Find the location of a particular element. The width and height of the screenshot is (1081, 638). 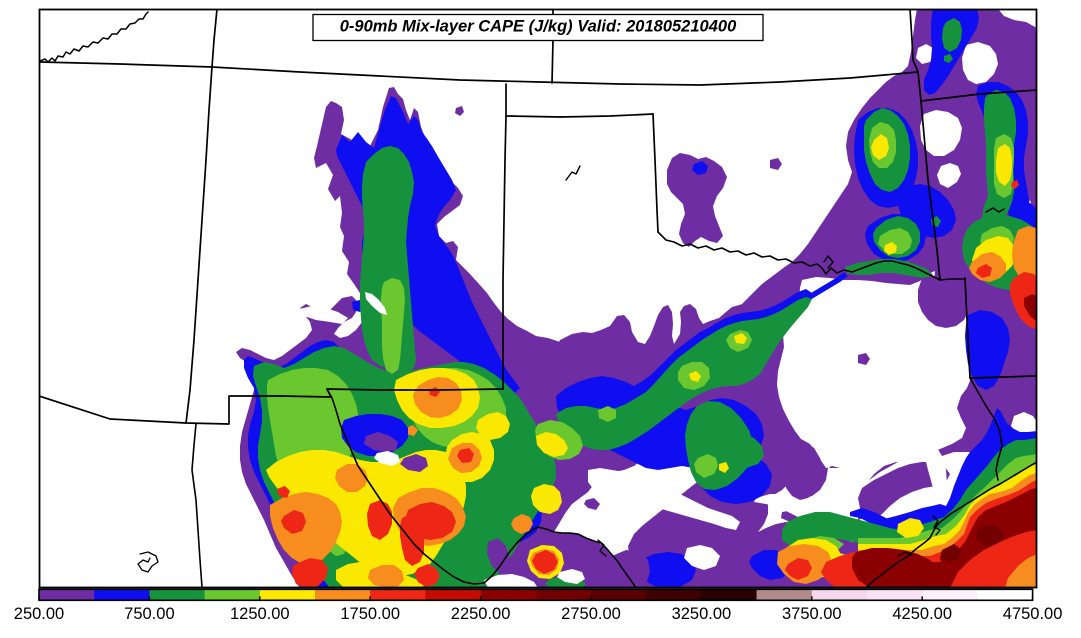

svg-text: 1250.00 is located at coordinates (260, 614).